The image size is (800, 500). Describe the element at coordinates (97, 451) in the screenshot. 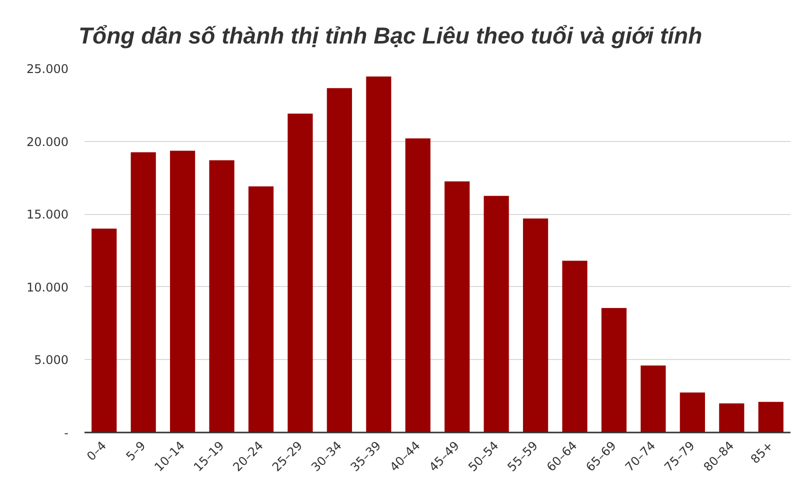

I see `x-tick-label: 0–4` at that location.